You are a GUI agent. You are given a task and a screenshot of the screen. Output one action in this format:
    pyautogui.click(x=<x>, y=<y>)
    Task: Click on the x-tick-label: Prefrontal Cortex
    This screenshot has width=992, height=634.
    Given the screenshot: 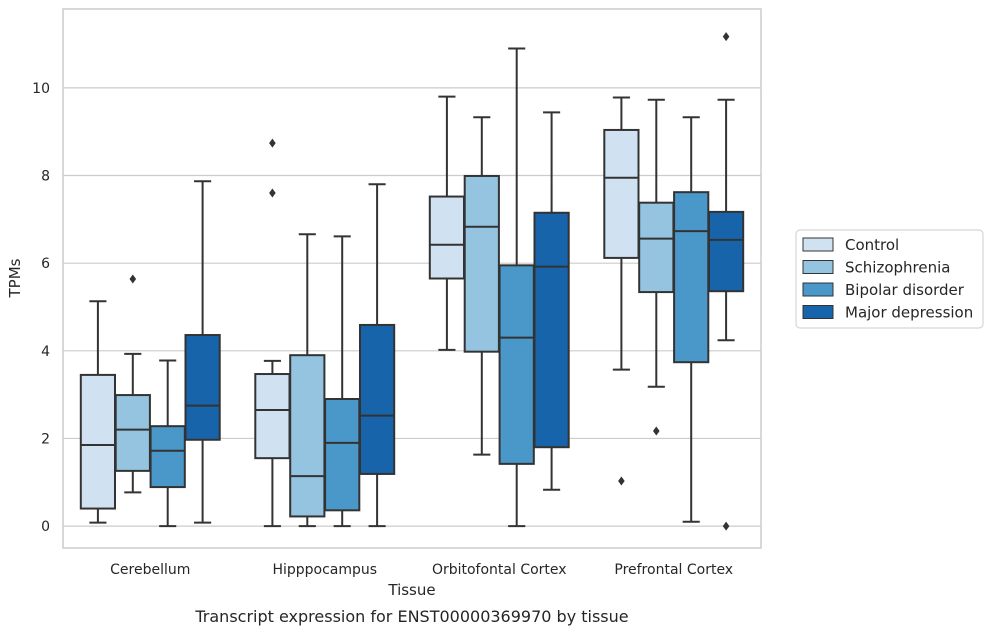 What is the action you would take?
    pyautogui.click(x=673, y=570)
    